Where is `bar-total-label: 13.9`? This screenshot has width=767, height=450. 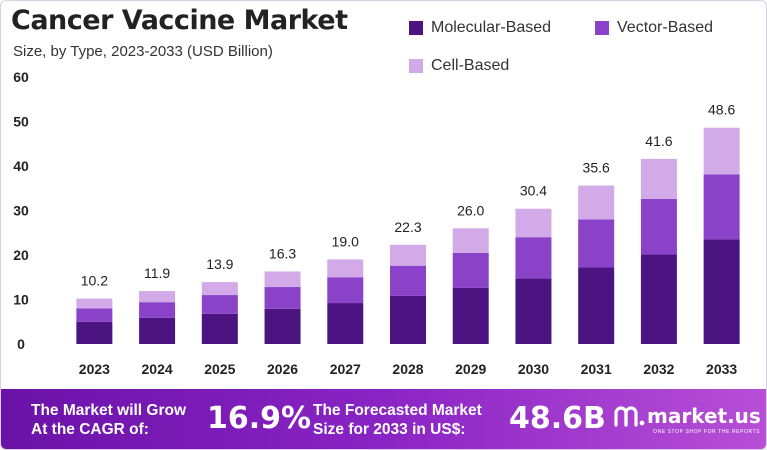 bar-total-label: 13.9 is located at coordinates (219, 264).